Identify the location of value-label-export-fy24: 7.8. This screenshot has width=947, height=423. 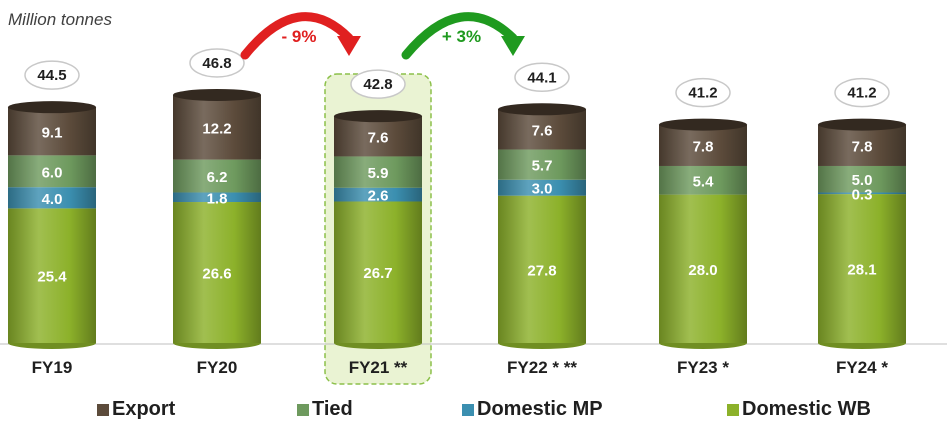
(862, 146).